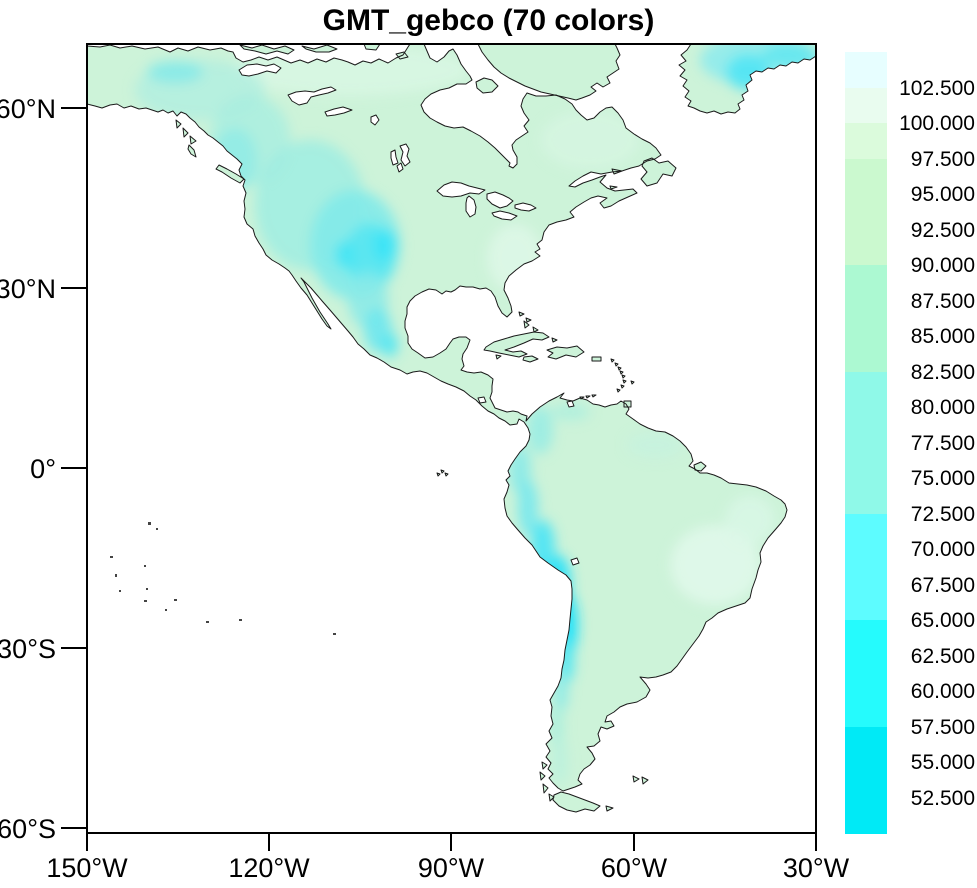 This screenshot has width=977, height=888. I want to click on coastline-baffin, so click(549, 72).